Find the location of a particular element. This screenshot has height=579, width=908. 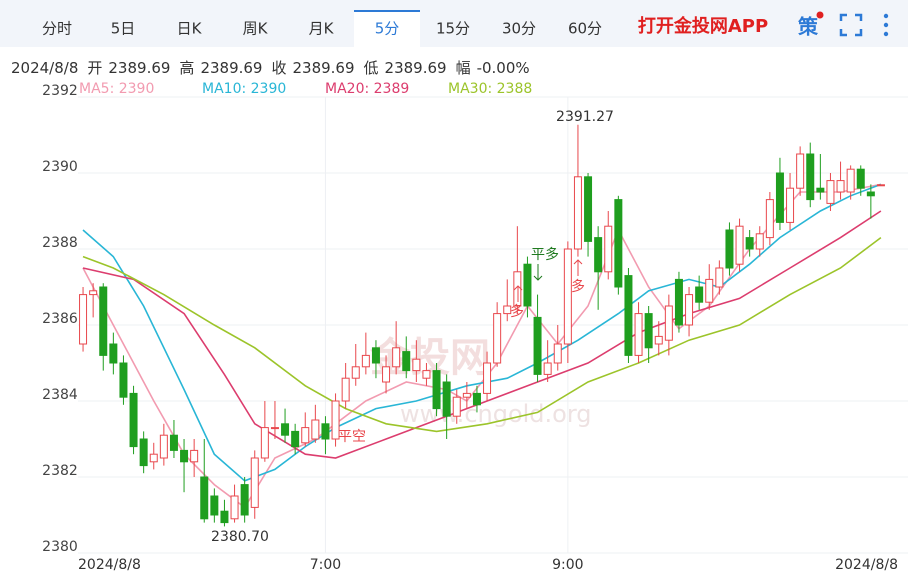

low-label: 2380.70 is located at coordinates (240, 537).